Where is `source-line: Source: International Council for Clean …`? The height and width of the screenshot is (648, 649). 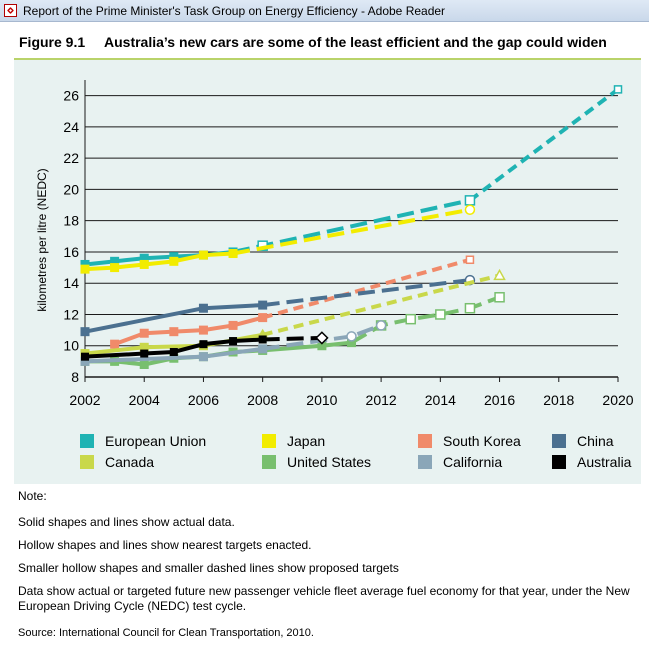
source-line: Source: International Council for Clean … is located at coordinates (166, 633).